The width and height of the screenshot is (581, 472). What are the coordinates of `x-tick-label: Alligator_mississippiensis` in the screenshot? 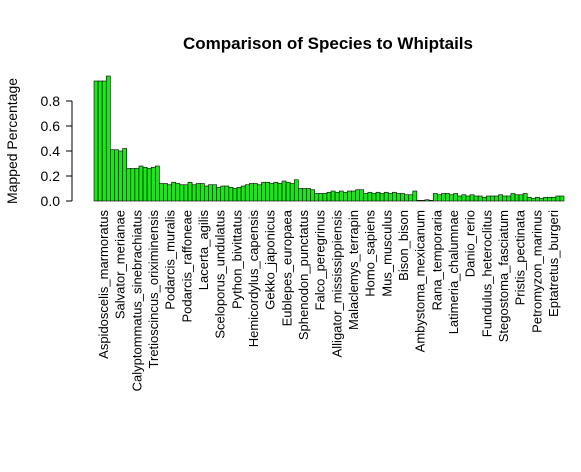 It's located at (336, 284).